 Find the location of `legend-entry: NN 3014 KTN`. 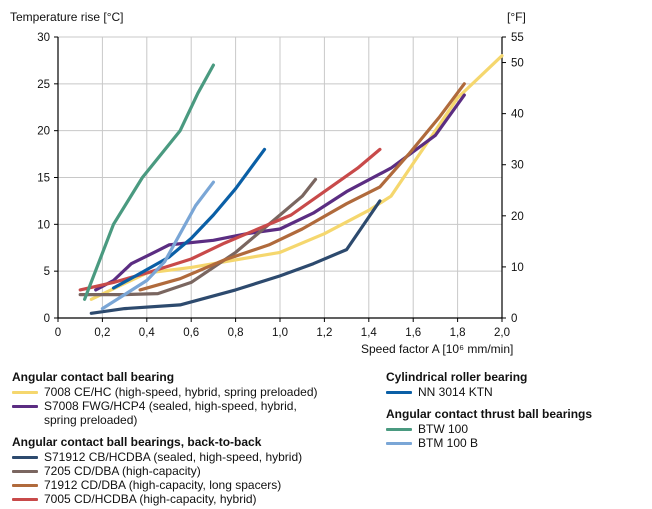

legend-entry: NN 3014 KTN is located at coordinates (516, 392).